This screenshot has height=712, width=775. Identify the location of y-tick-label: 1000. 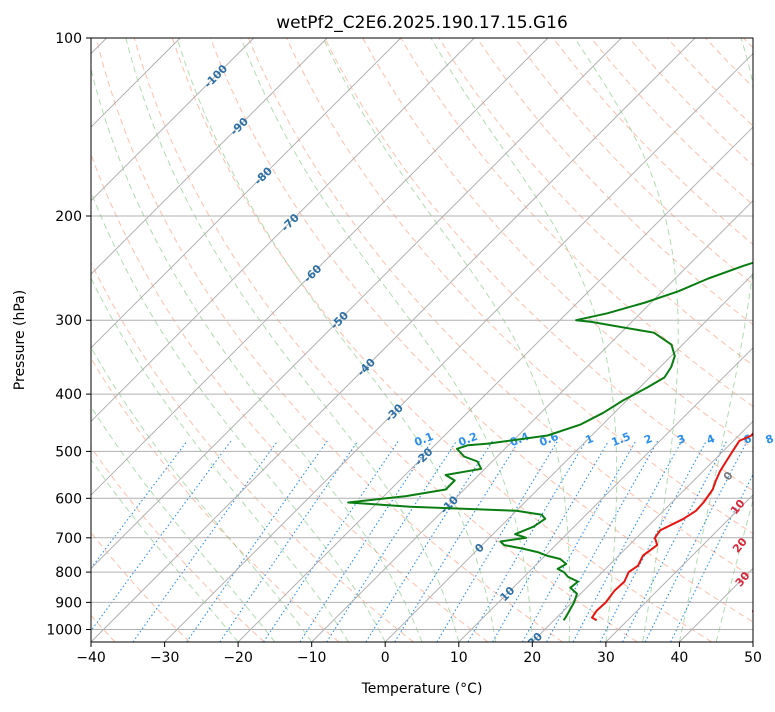
(64, 631).